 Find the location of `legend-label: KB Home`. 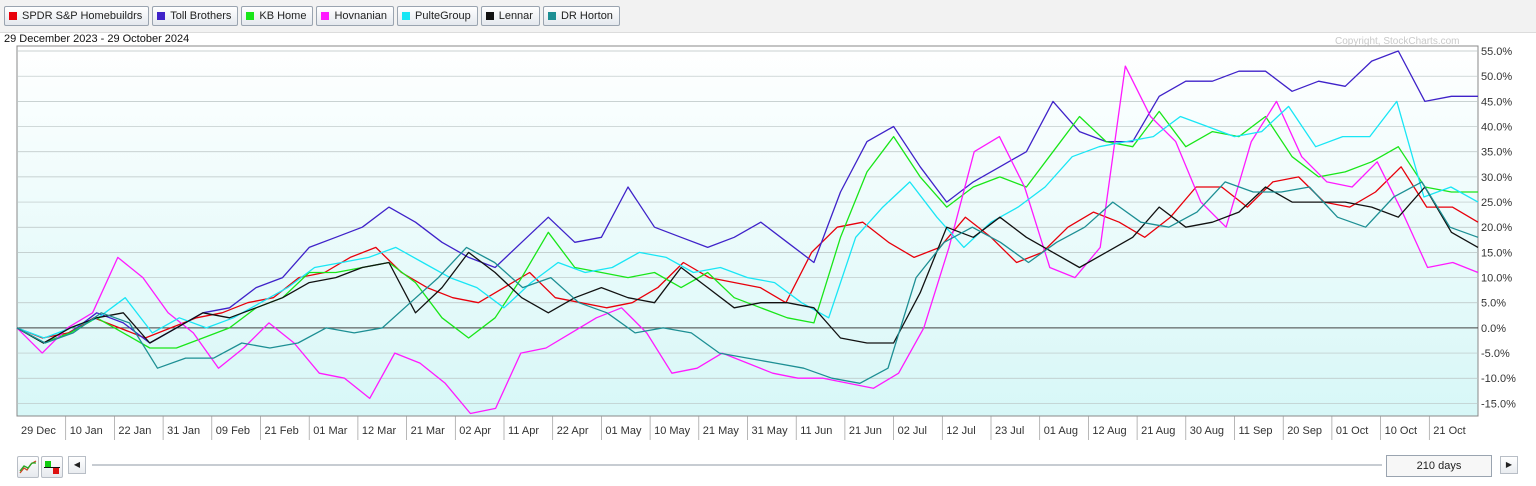

legend-label: KB Home is located at coordinates (283, 16).